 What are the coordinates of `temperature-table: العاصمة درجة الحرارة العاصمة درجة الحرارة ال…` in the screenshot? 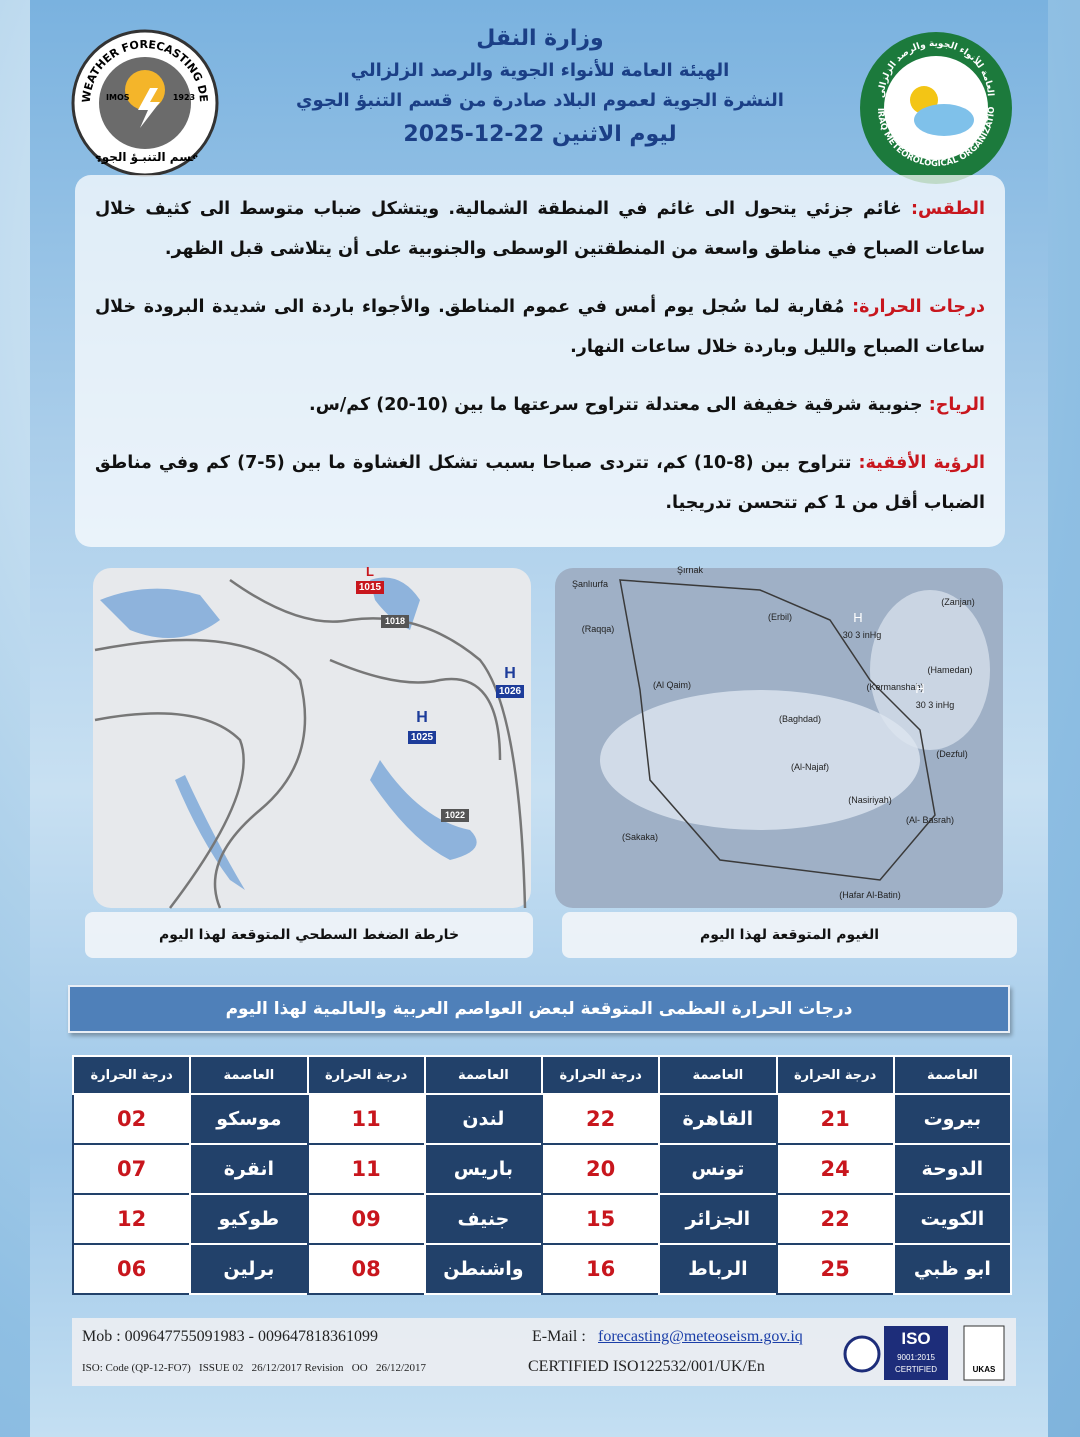 It's located at (542, 1175).